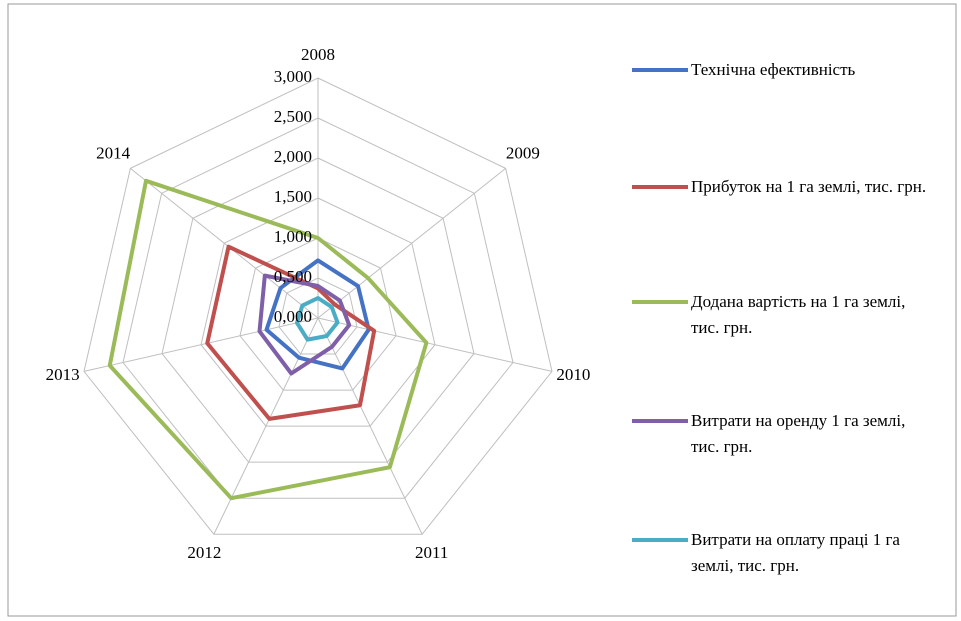 This screenshot has height=621, width=961. Describe the element at coordinates (113, 153) in the screenshot. I see `category-label: 2014` at that location.